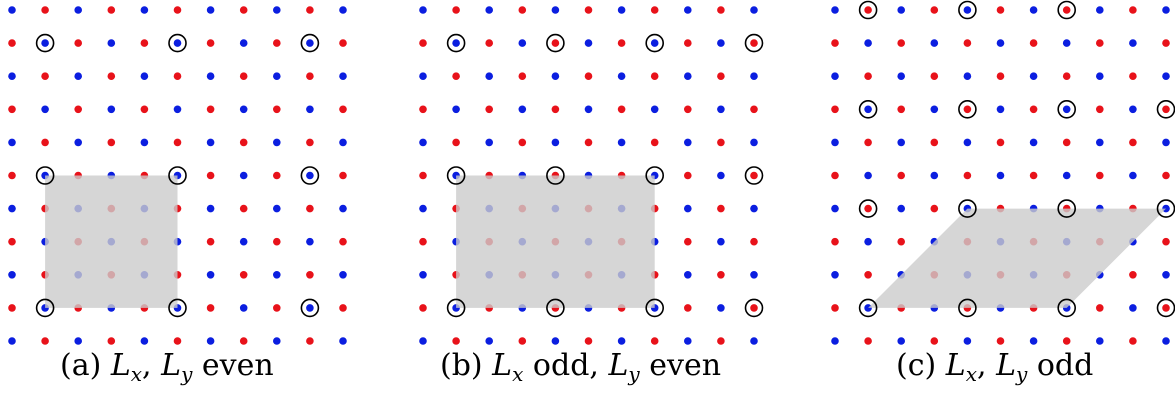  Describe the element at coordinates (581, 367) in the screenshot. I see `caption-b: (b) Lx odd, Ly even` at that location.